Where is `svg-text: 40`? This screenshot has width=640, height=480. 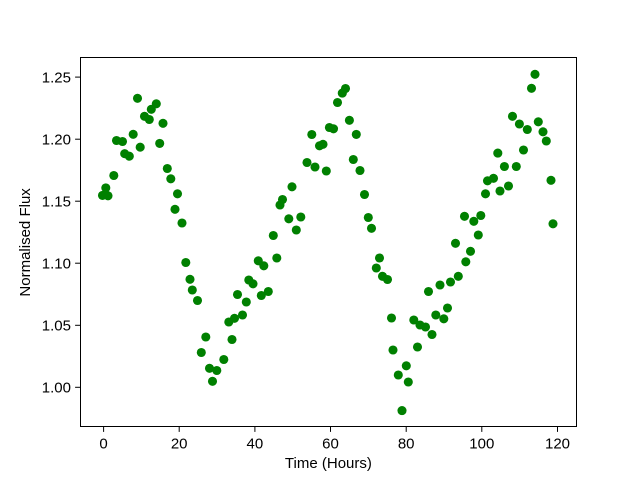
svg-text: 40 is located at coordinates (255, 444).